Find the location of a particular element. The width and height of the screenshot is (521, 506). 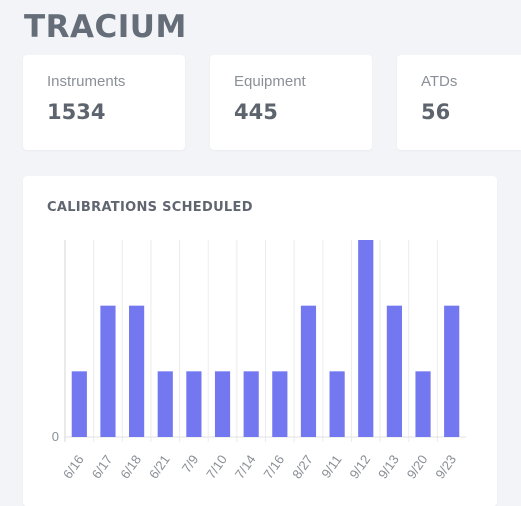

stat-value: 56 is located at coordinates (436, 112).